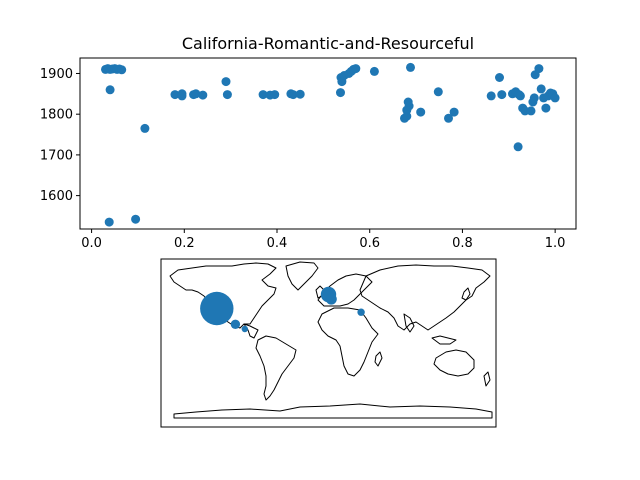 The image size is (640, 480). Describe the element at coordinates (466, 294) in the screenshot. I see `japan-coastline` at that location.